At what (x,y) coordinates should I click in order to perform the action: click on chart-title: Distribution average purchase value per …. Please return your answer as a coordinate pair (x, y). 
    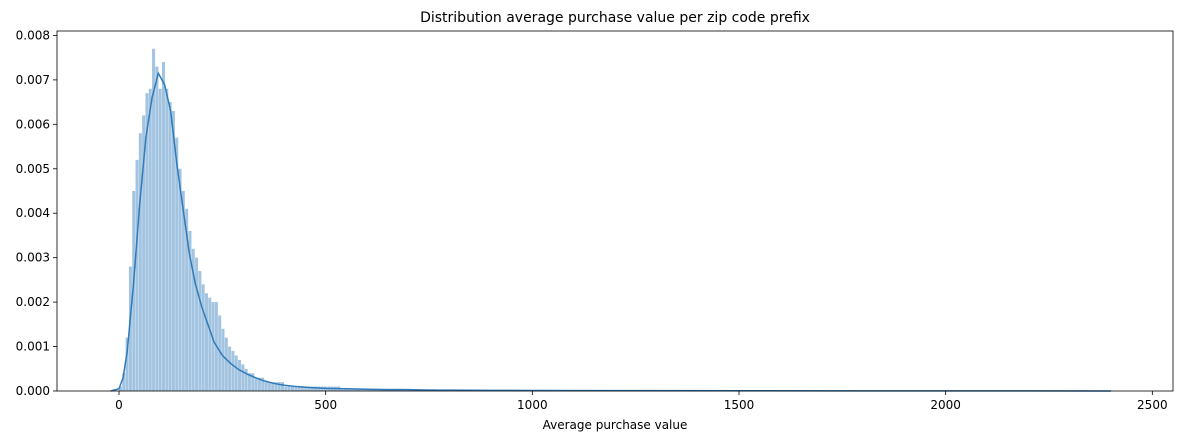
    Looking at the image, I should click on (615, 18).